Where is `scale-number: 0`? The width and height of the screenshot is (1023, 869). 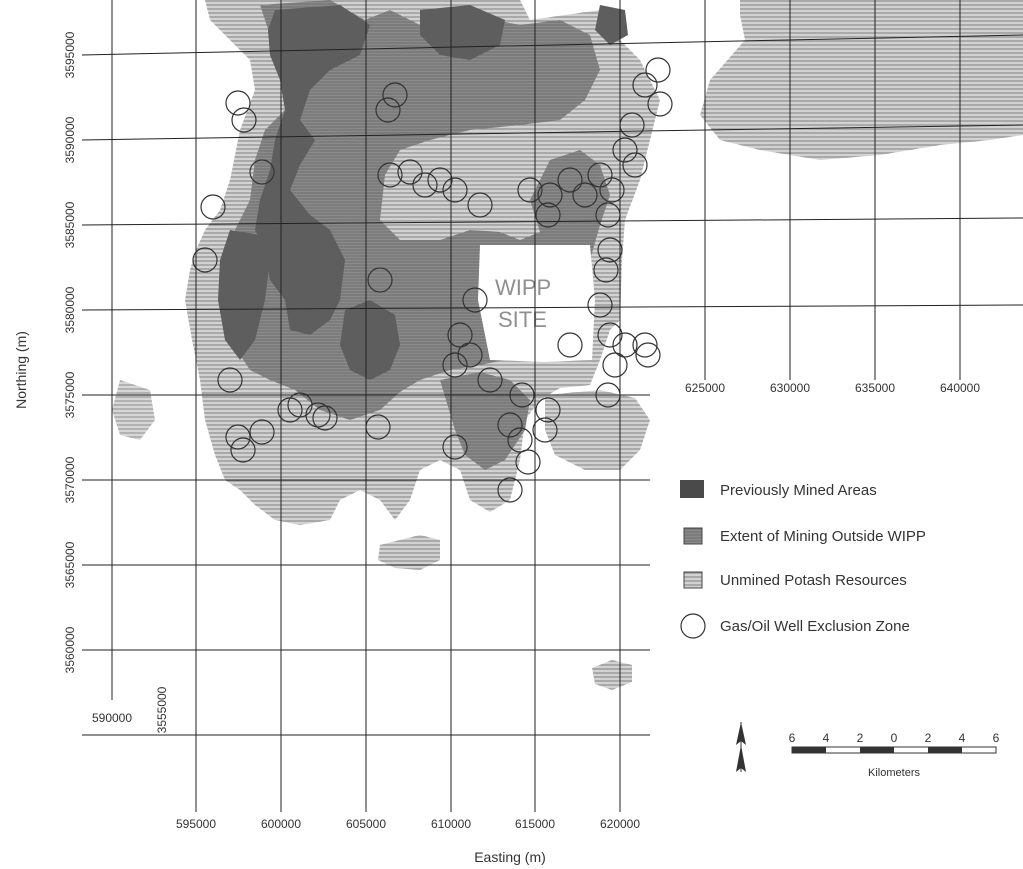 scale-number: 0 is located at coordinates (894, 738).